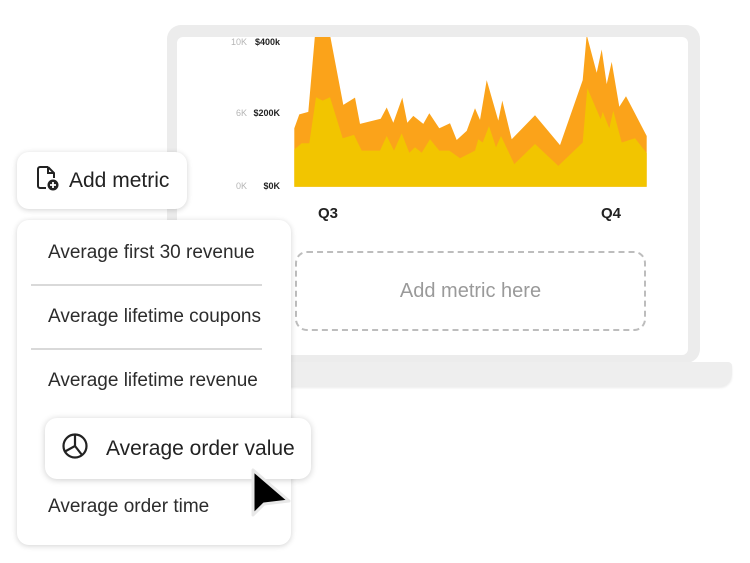 The image size is (750, 563). I want to click on pie-chart-icon, so click(75, 448).